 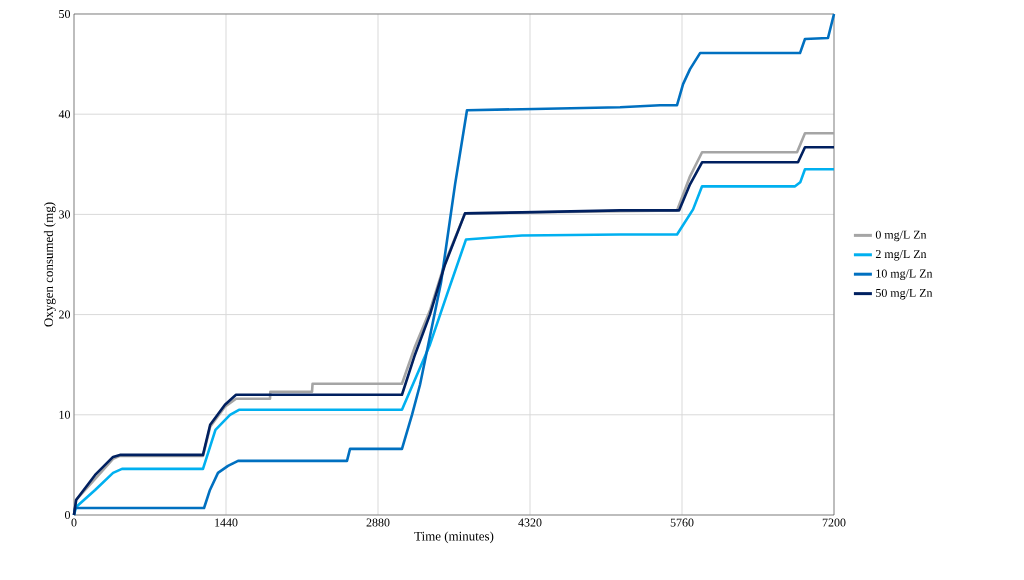 What do you see at coordinates (67, 515) in the screenshot?
I see `y-tick-label: 0` at bounding box center [67, 515].